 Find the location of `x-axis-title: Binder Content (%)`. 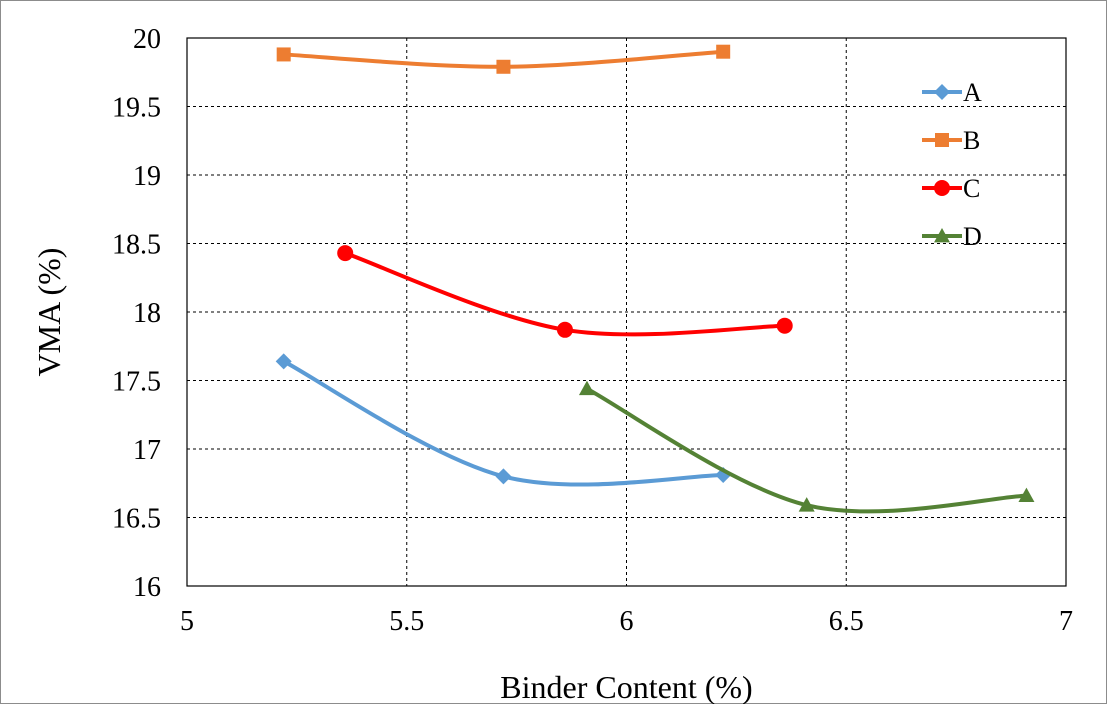

x-axis-title: Binder Content (%) is located at coordinates (626, 686).